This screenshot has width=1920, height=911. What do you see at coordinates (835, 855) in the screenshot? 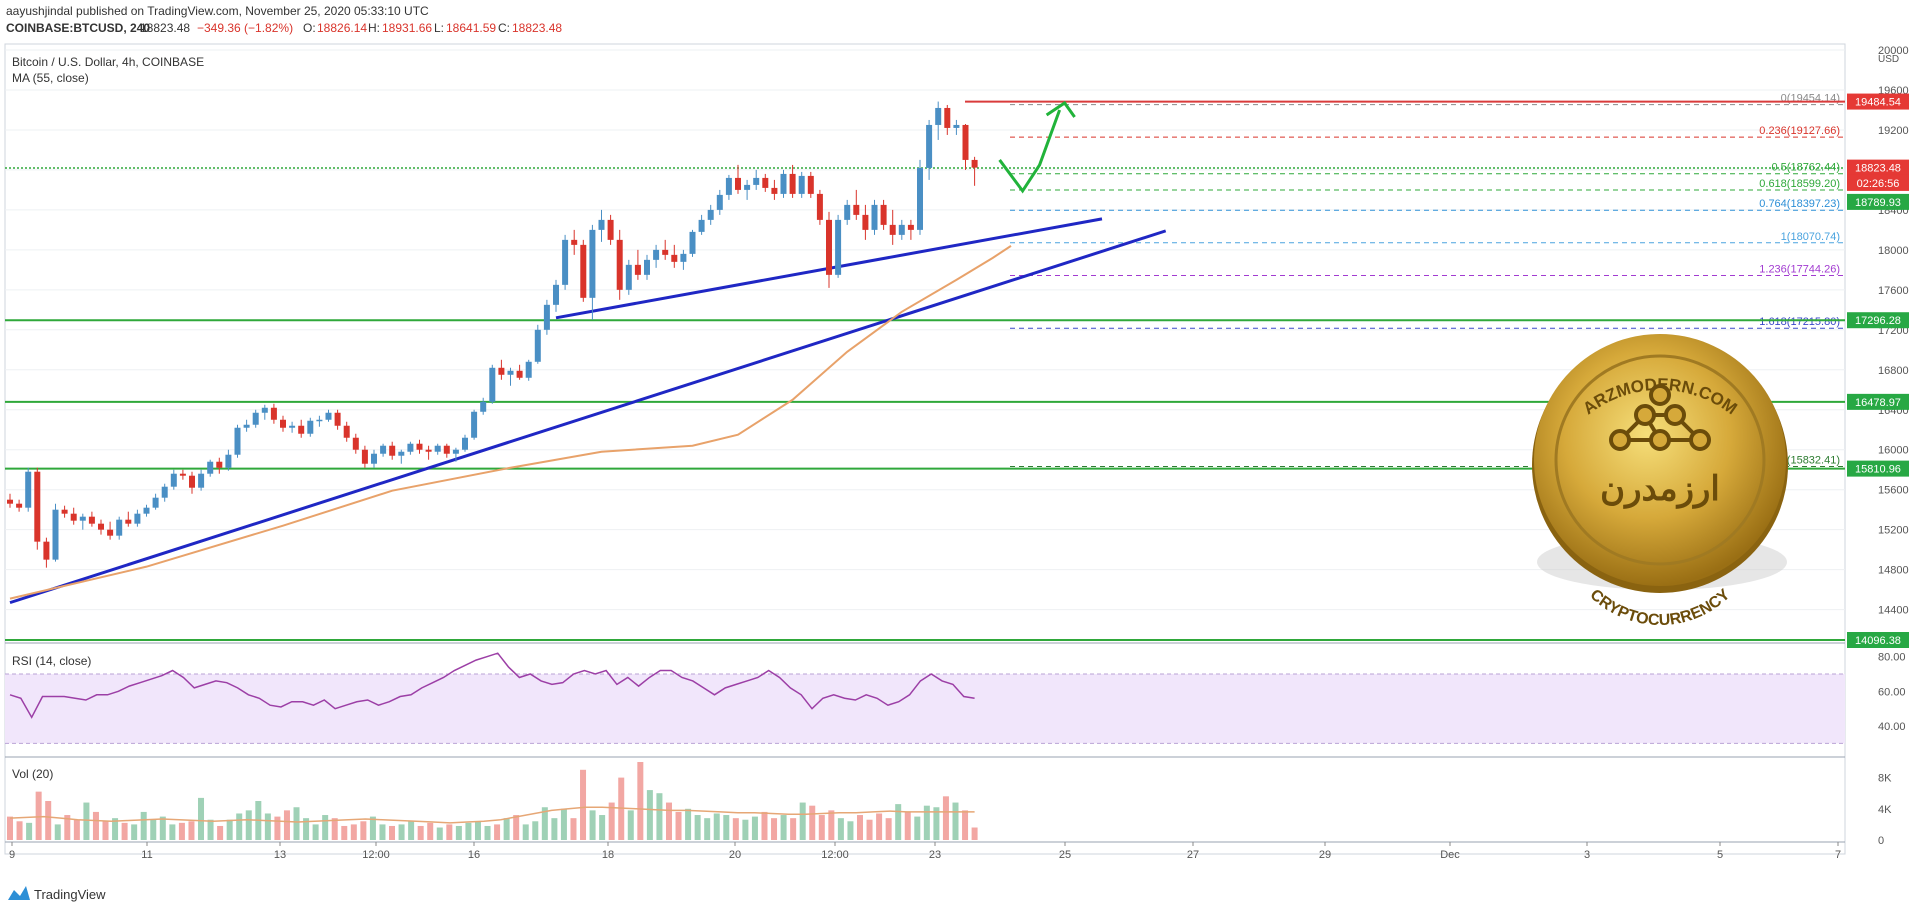
I see `time-tick-label: 12:00` at bounding box center [835, 855].